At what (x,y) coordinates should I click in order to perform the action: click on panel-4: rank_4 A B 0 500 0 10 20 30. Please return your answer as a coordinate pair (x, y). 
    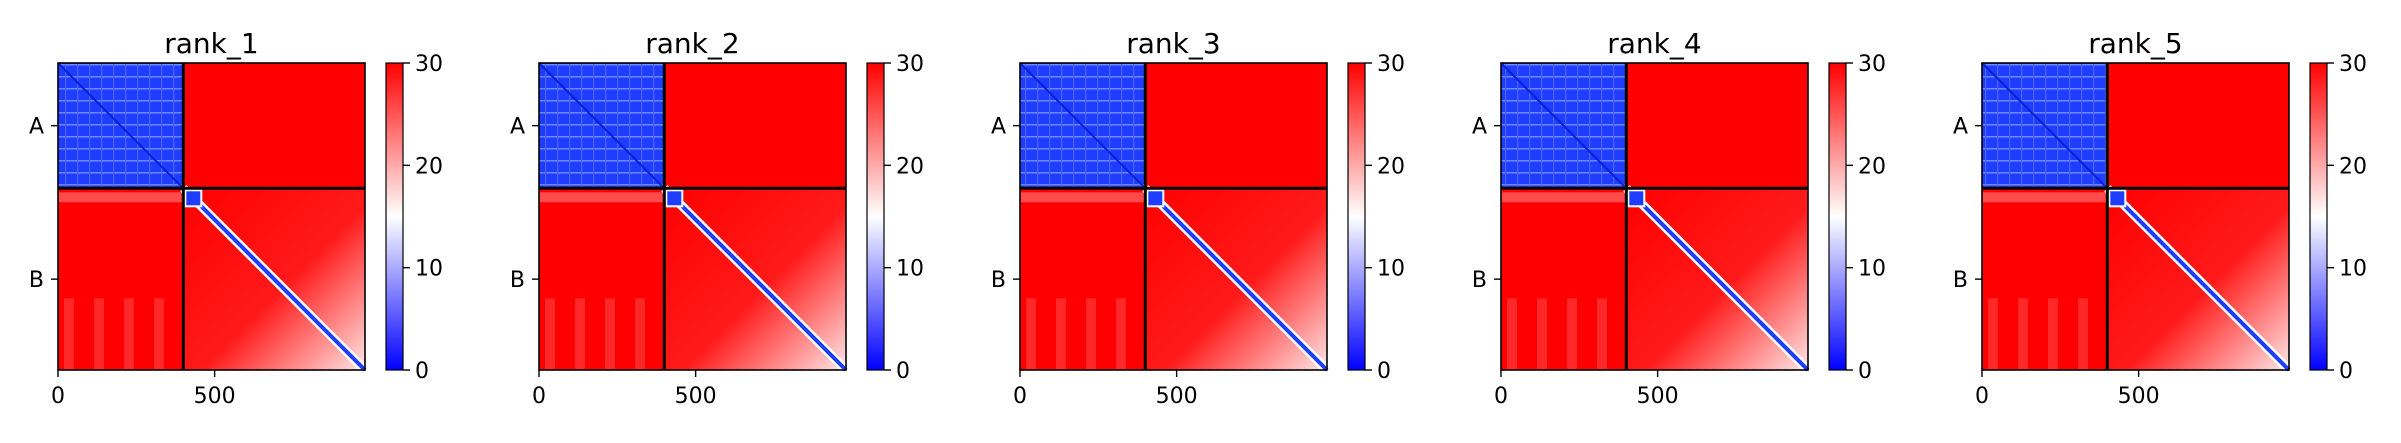
    Looking at the image, I should click on (1679, 218).